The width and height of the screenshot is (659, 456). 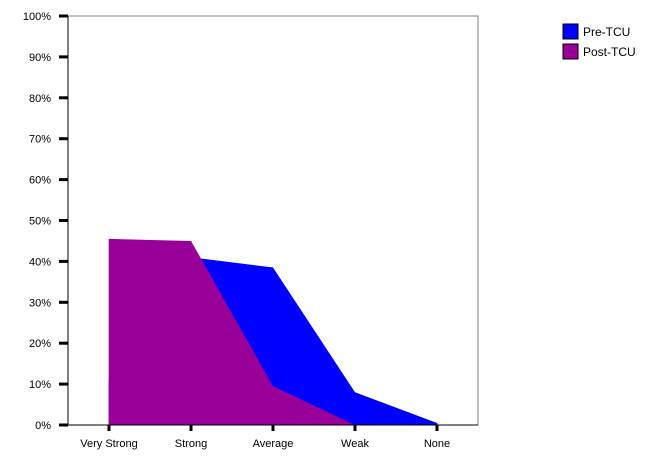 I want to click on x-tick-label: None, so click(x=437, y=444).